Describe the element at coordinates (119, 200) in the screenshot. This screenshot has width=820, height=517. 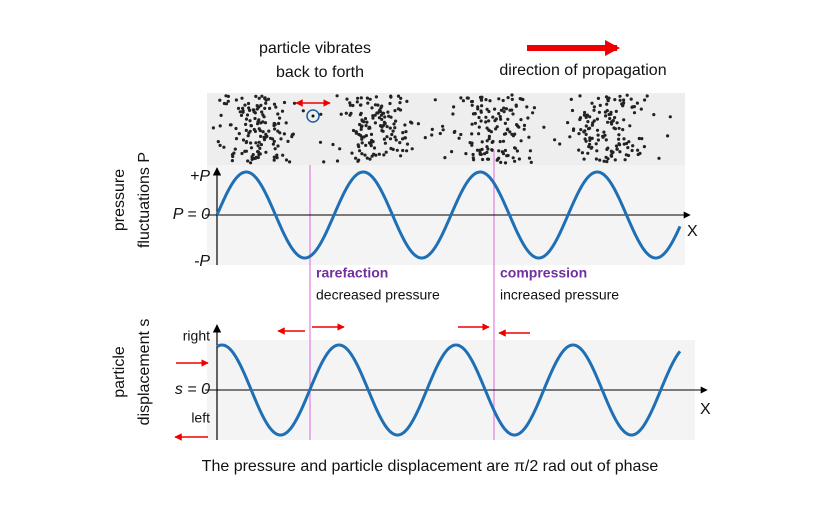
I see `y-label: pressure` at that location.